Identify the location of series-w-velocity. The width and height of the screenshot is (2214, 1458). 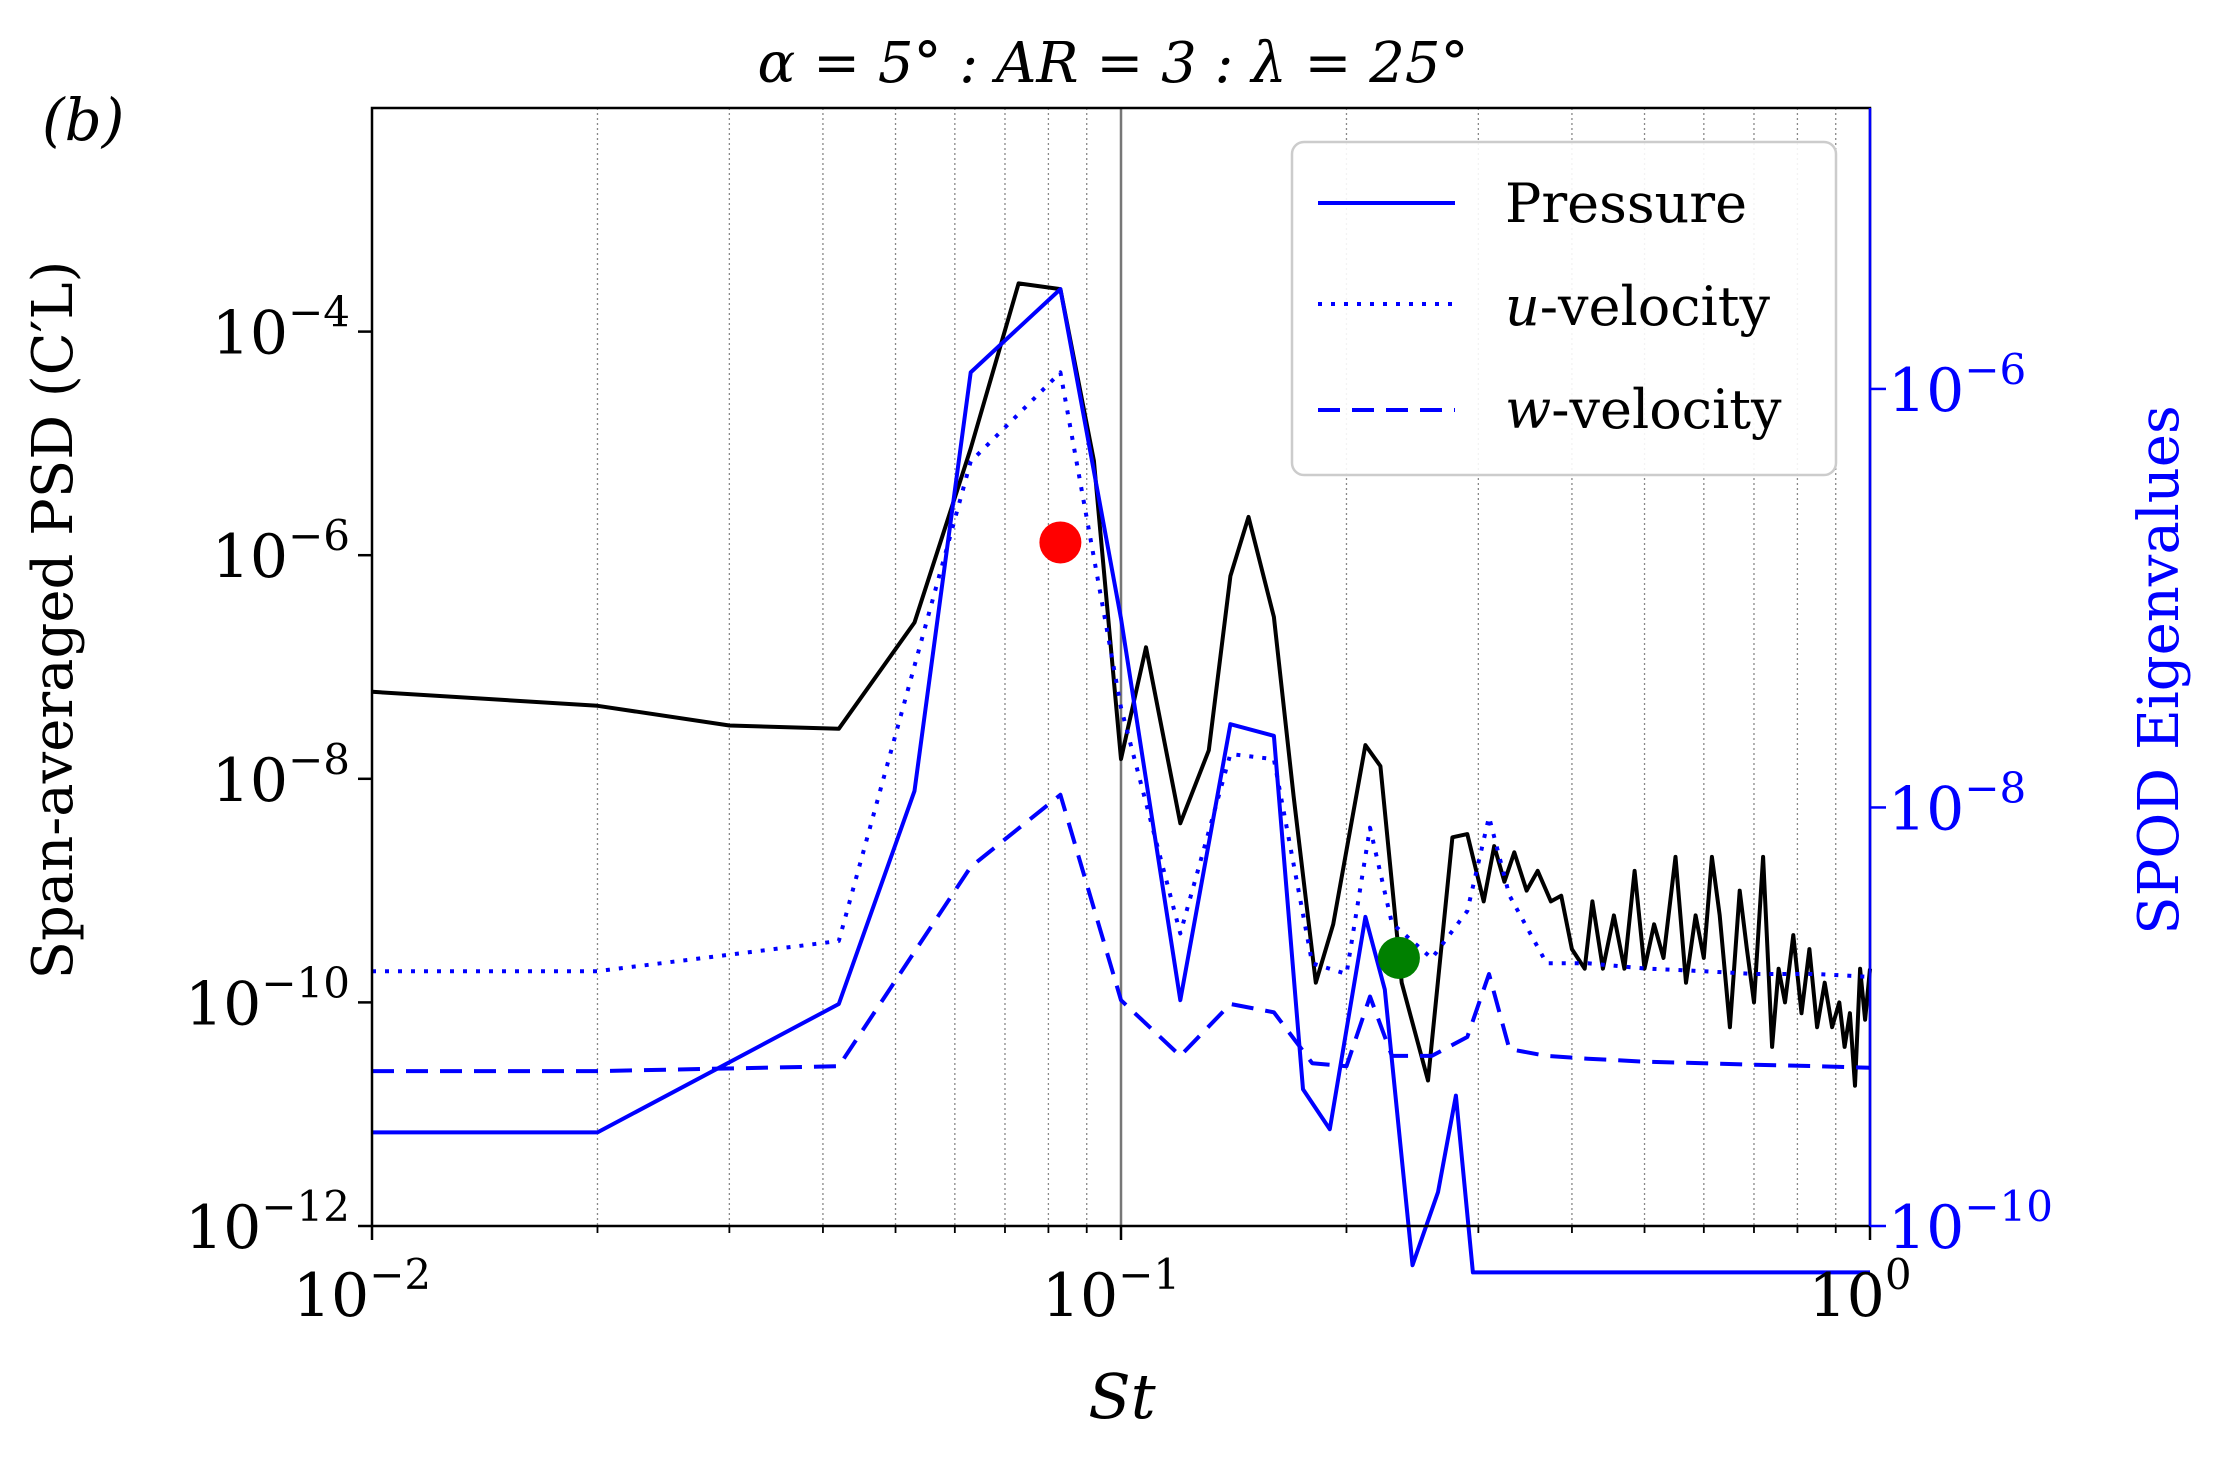
(1121, 933).